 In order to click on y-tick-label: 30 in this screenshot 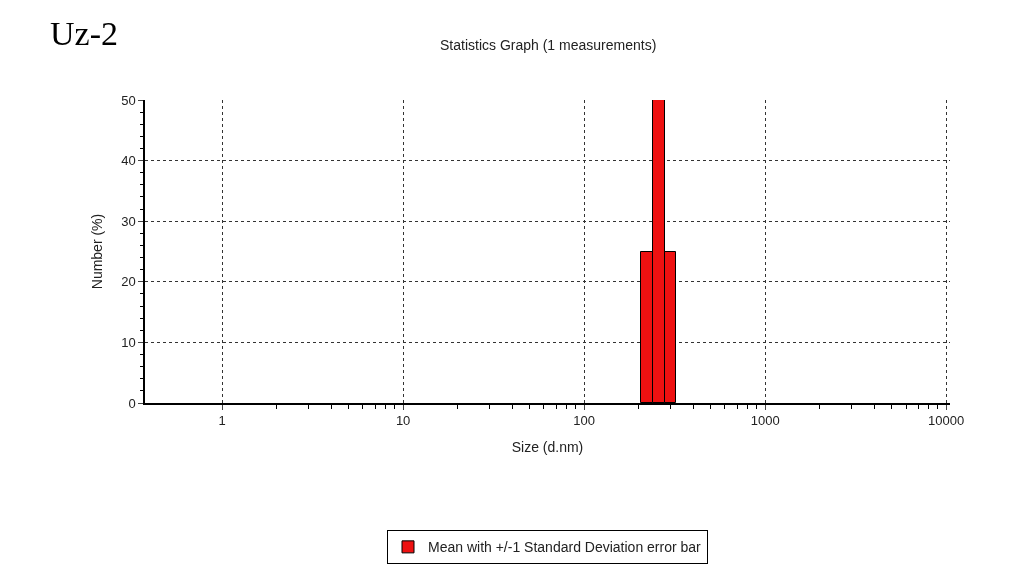, I will do `click(128, 221)`.